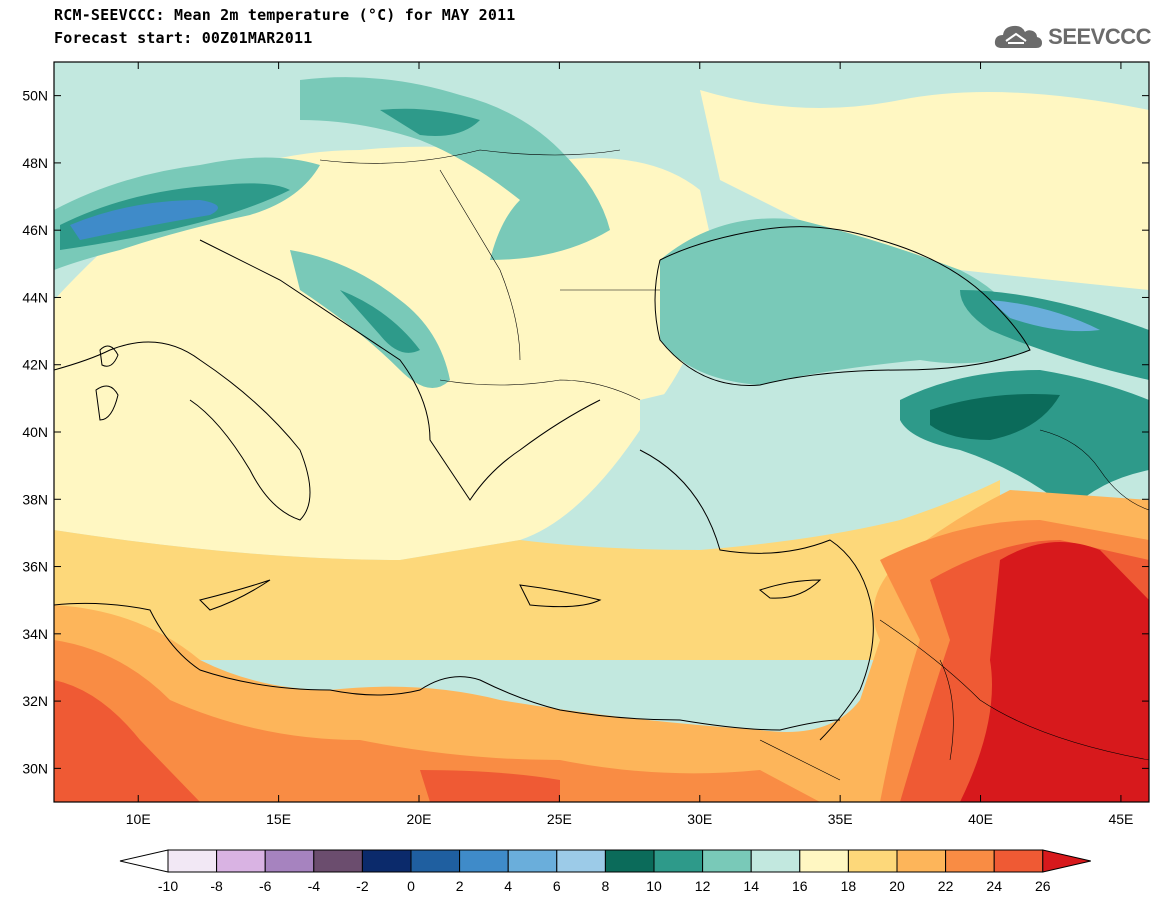  Describe the element at coordinates (419, 819) in the screenshot. I see `lon-tick-label: 20E` at that location.